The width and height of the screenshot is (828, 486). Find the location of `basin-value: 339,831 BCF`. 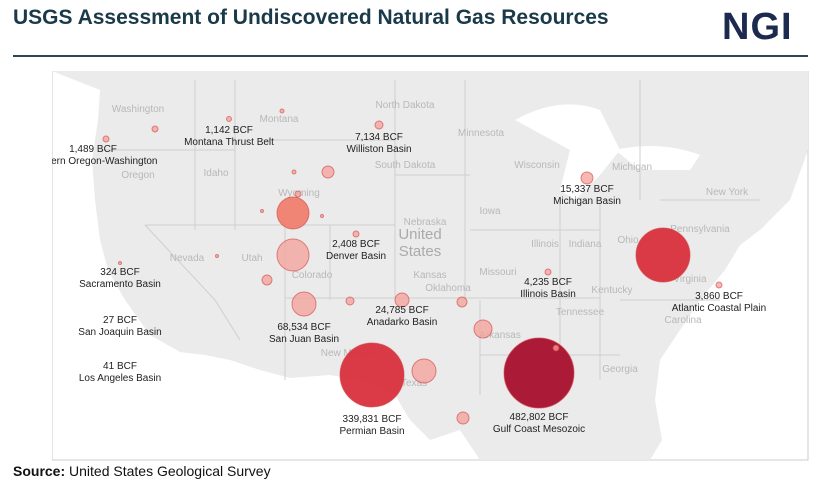

basin-value: 339,831 BCF is located at coordinates (372, 419).